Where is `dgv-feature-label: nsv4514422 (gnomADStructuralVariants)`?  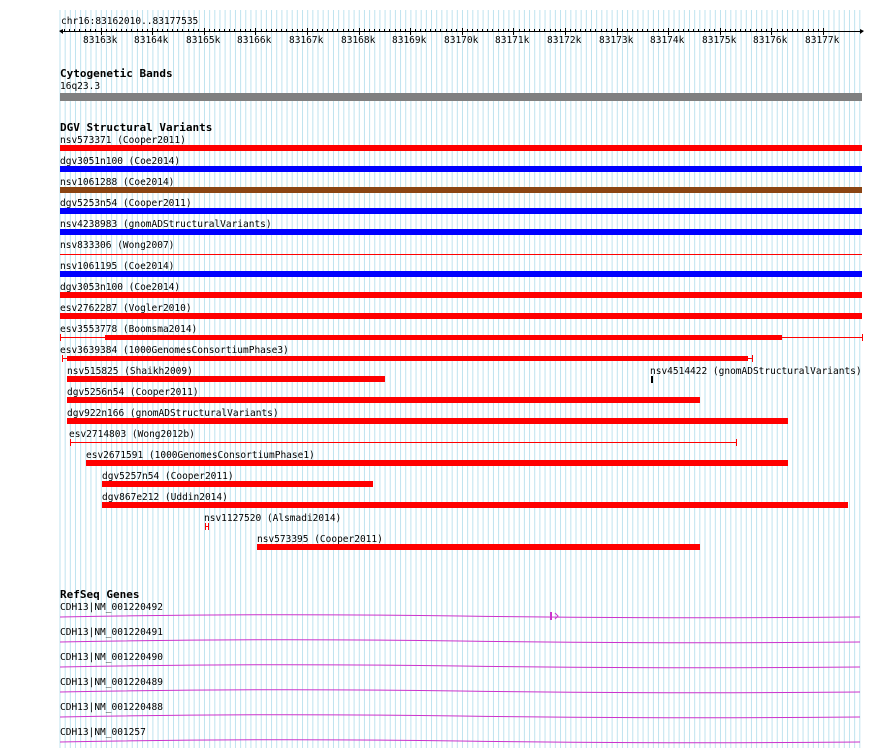
dgv-feature-label: nsv4514422 (gnomADStructuralVariants) is located at coordinates (756, 371).